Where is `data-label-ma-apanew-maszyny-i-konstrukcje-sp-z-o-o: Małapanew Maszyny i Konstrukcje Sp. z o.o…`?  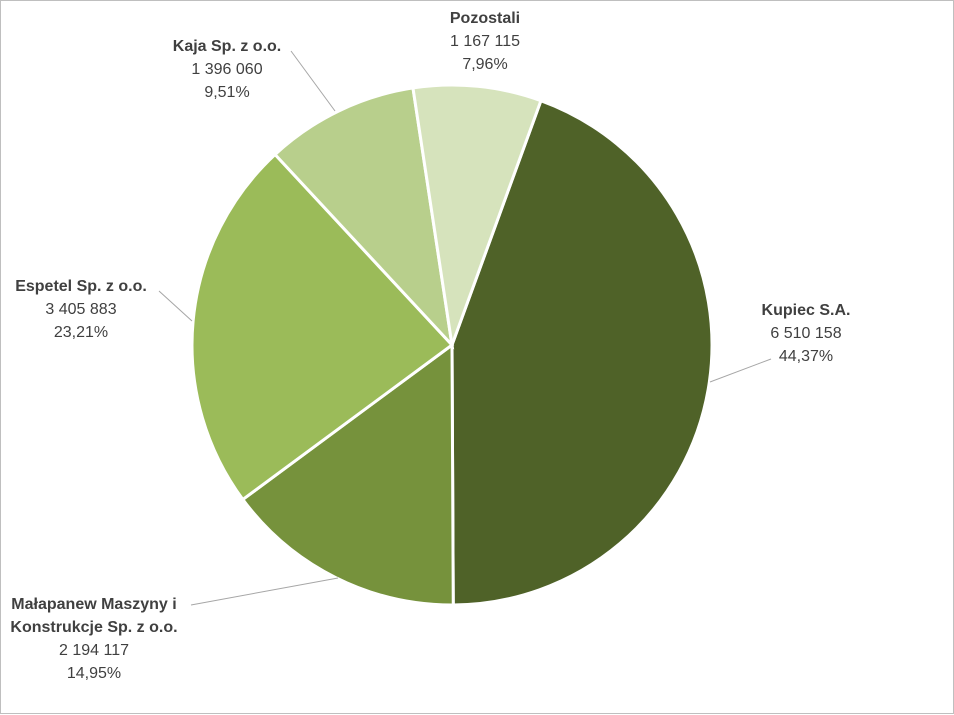 data-label-ma-apanew-maszyny-i-konstrukcje-sp-z-o-o: Małapanew Maszyny i Konstrukcje Sp. z o.o… is located at coordinates (93, 639).